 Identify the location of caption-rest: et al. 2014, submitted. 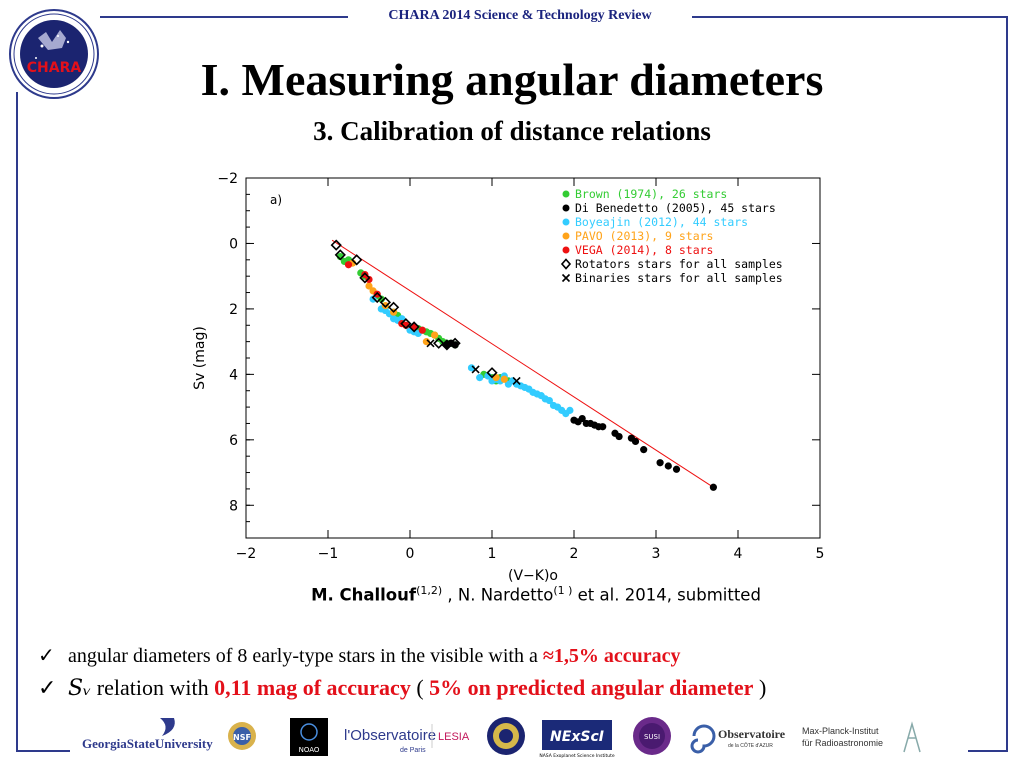
(666, 595).